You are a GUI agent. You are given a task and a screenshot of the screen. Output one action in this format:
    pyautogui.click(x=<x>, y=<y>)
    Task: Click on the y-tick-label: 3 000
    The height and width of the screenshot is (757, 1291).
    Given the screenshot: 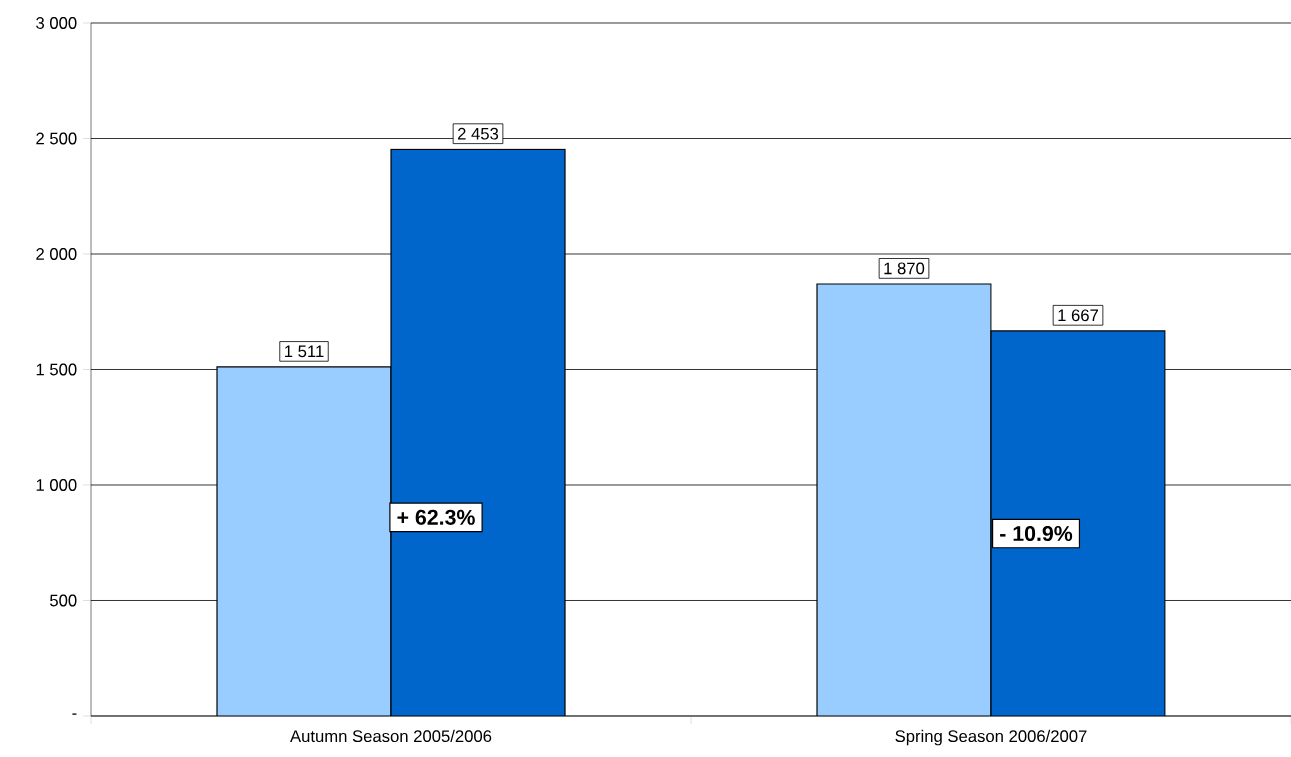 What is the action you would take?
    pyautogui.click(x=56, y=23)
    